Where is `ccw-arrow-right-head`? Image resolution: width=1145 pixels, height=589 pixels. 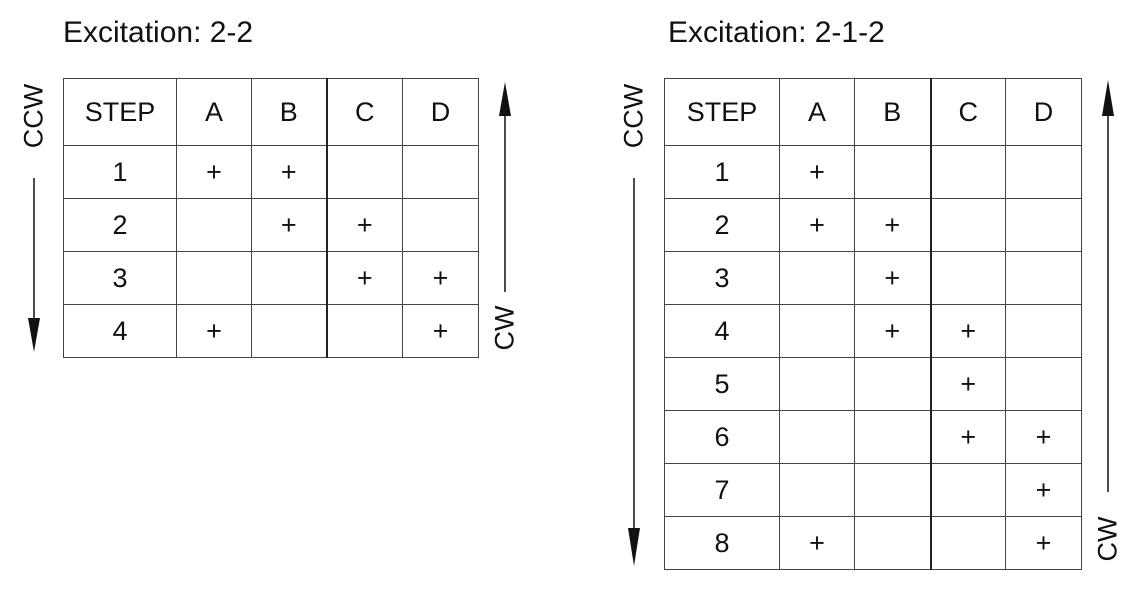
ccw-arrow-right-head is located at coordinates (634, 547).